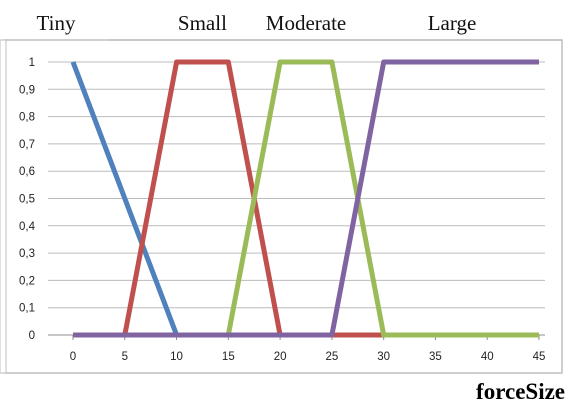  I want to click on y-tick-labels: 0 0,1 0,2 0,3 0,4 0,5 0,6 0,7 0,8 0,9 1, so click(27, 199).